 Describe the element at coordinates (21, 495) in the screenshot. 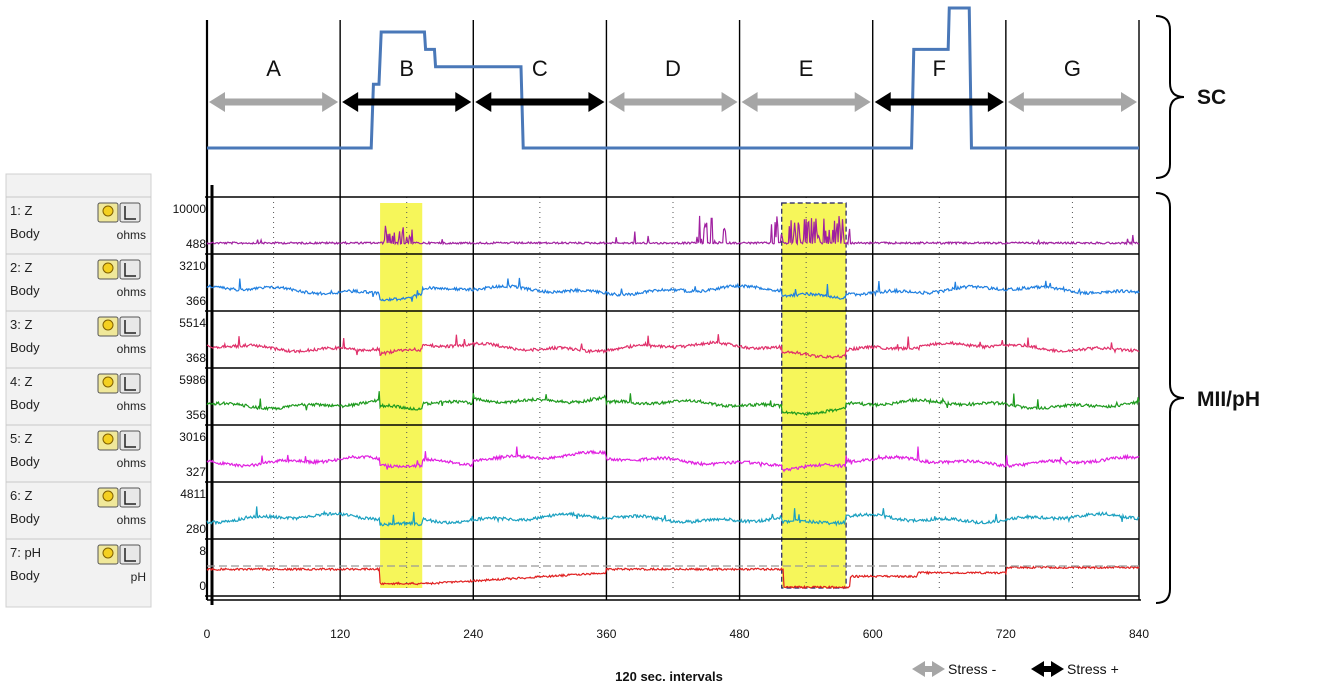

I see `channel-name: 6: Z` at that location.